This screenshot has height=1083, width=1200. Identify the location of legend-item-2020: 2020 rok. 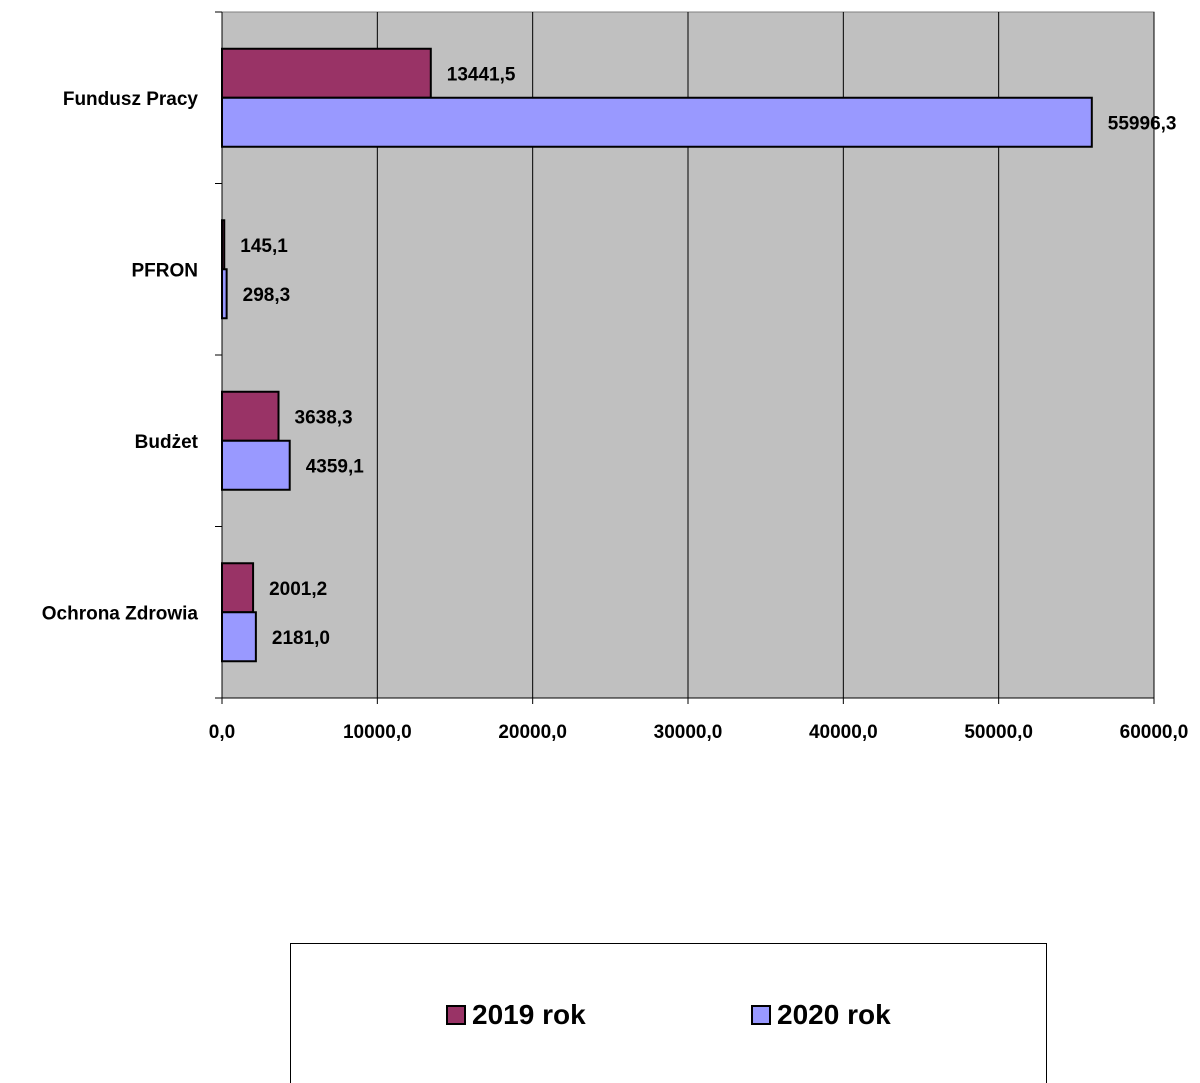
(821, 1015).